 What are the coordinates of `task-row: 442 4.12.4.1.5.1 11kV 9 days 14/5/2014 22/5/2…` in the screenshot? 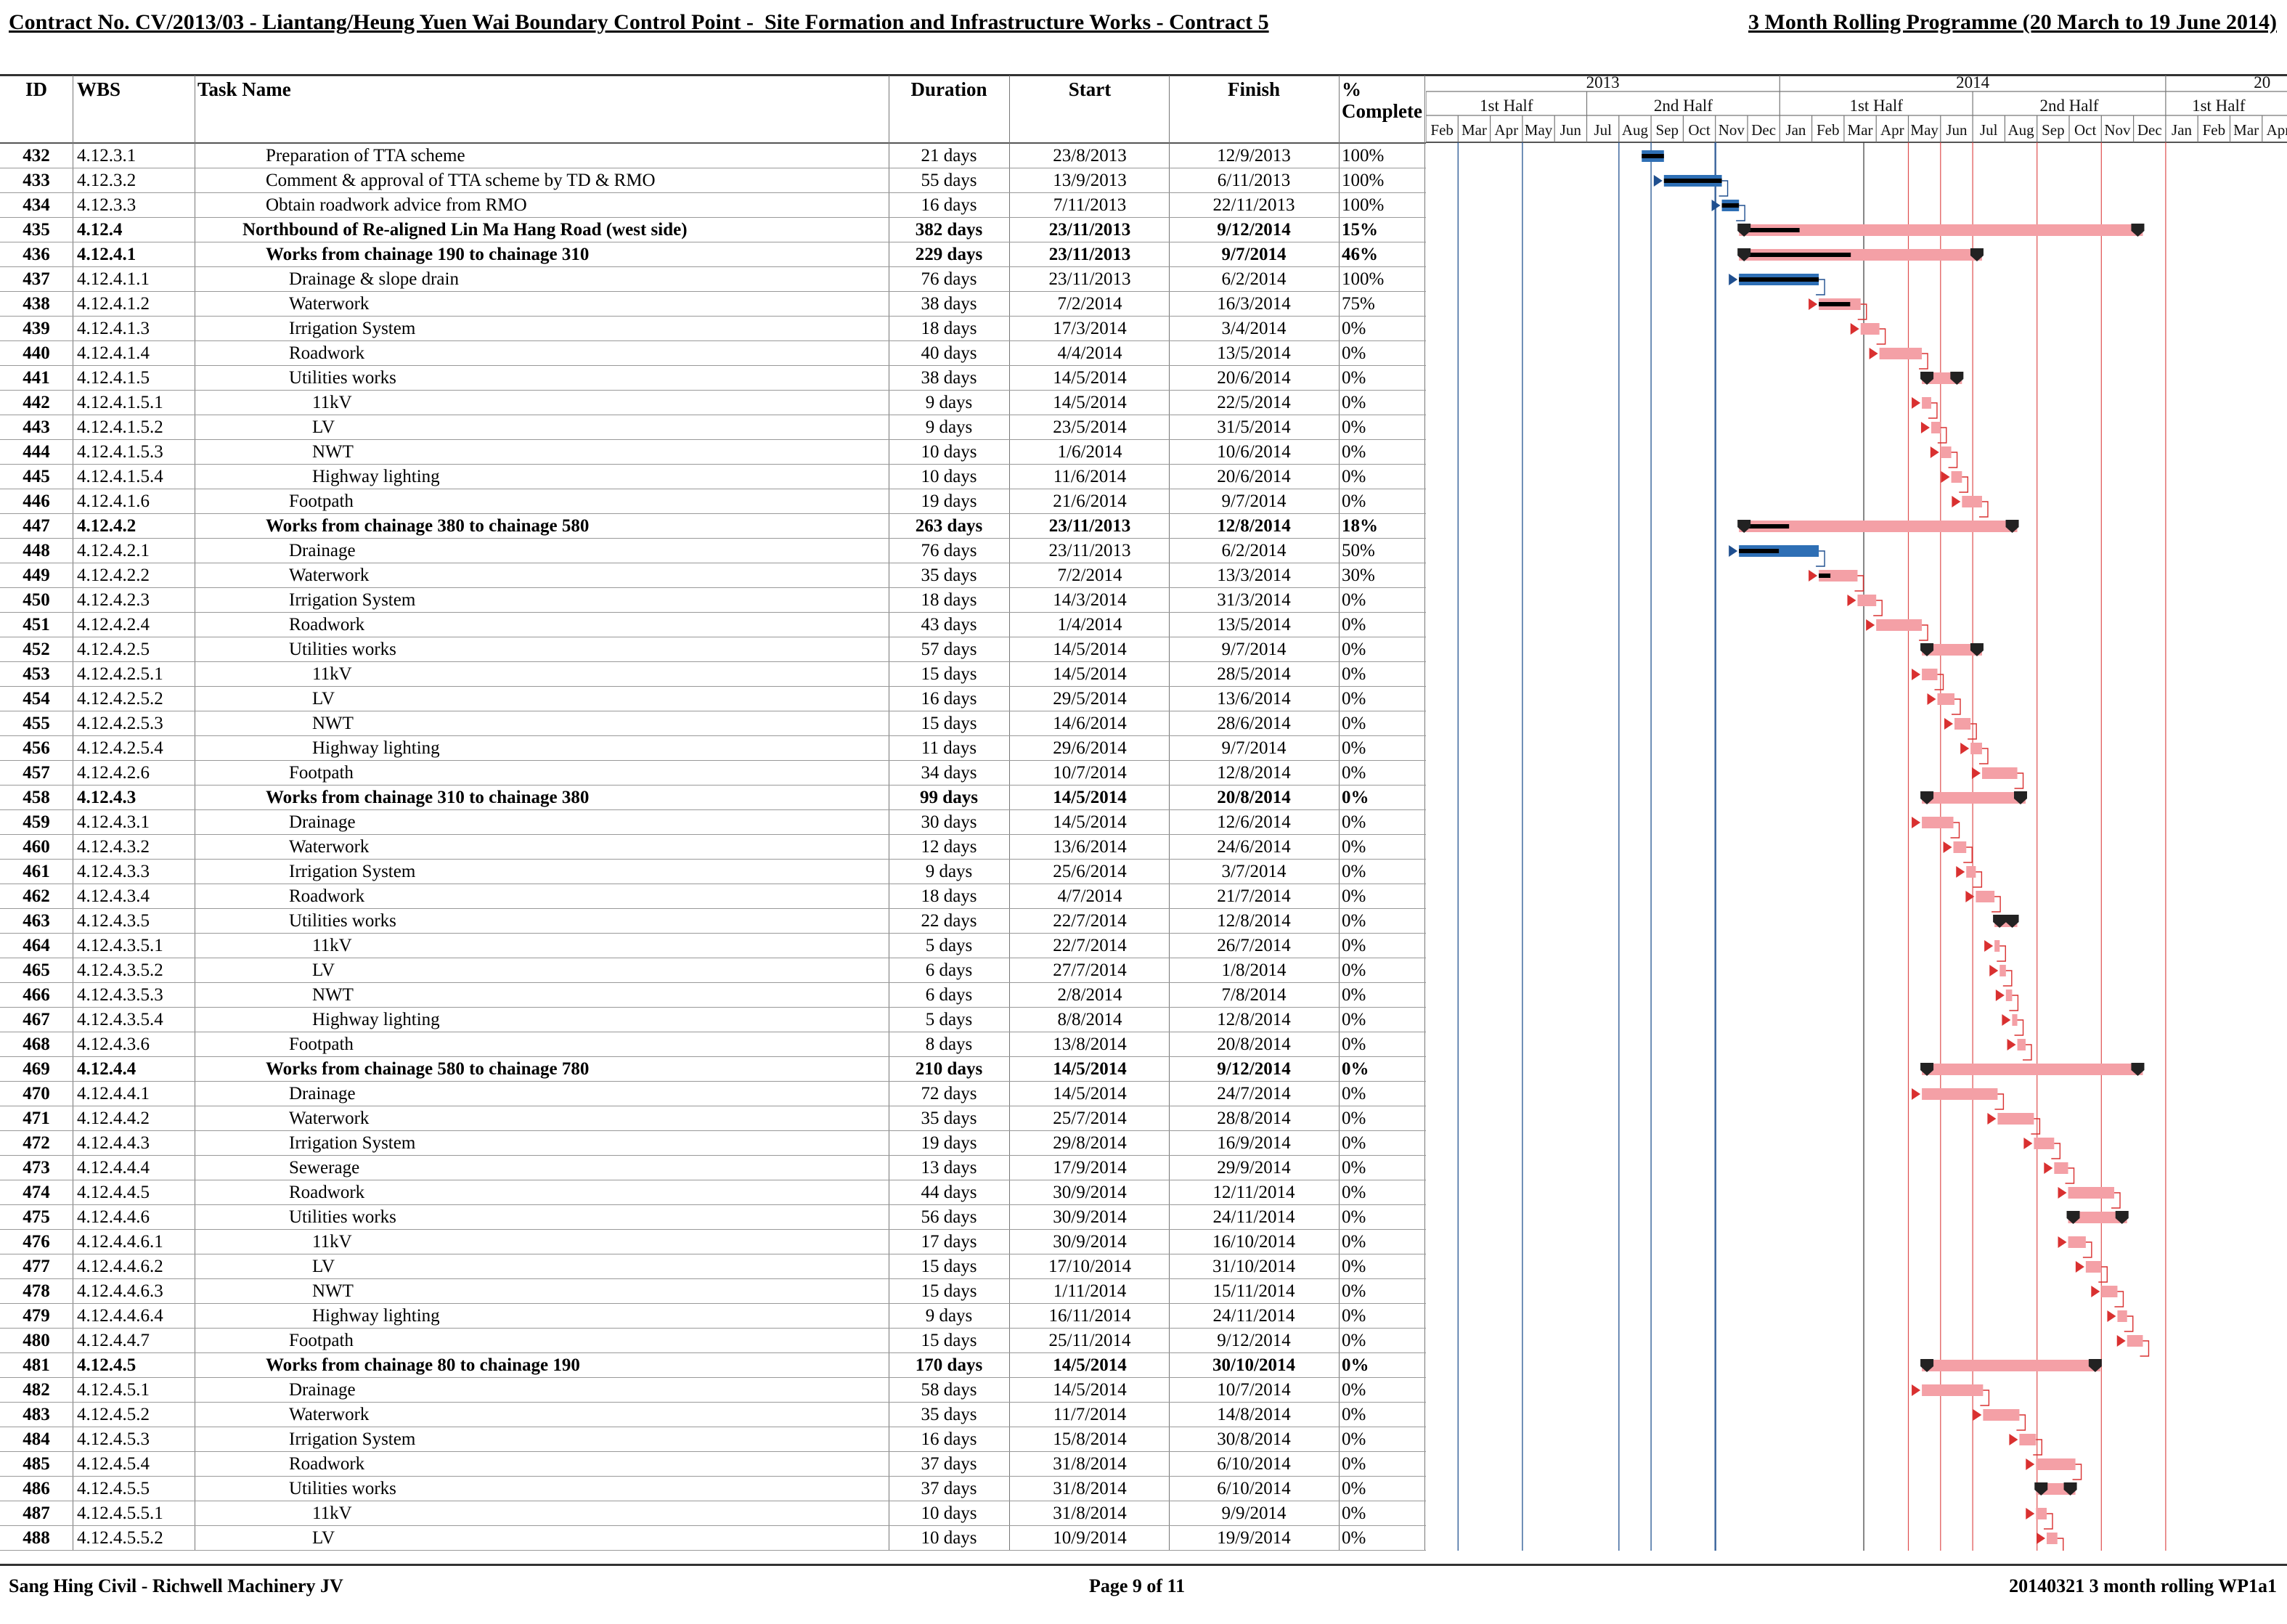 It's located at (713, 403).